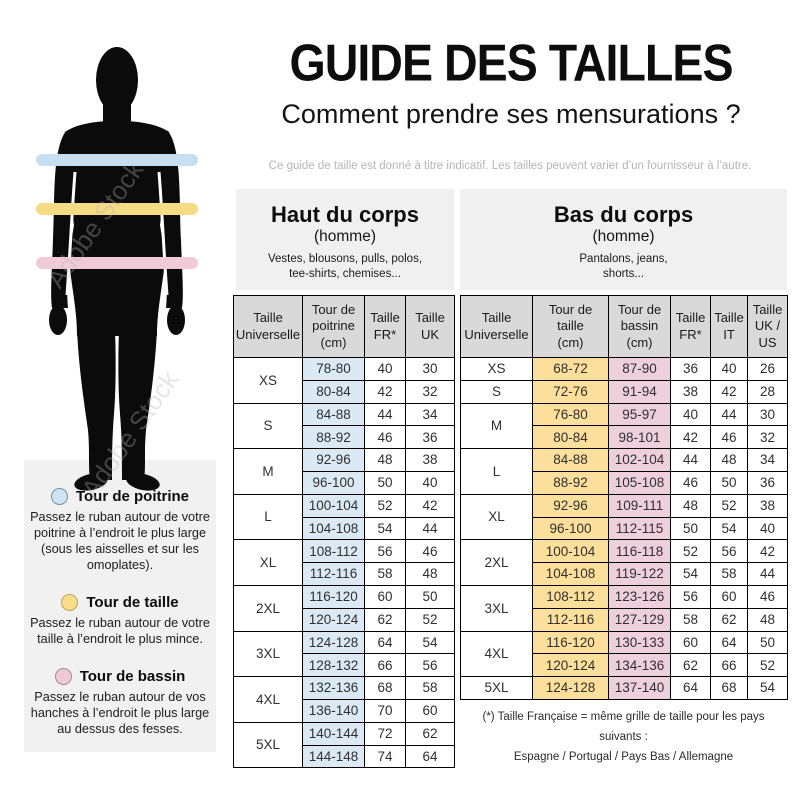 This screenshot has height=800, width=800. What do you see at coordinates (176, 320) in the screenshot?
I see `right-hand-shape` at bounding box center [176, 320].